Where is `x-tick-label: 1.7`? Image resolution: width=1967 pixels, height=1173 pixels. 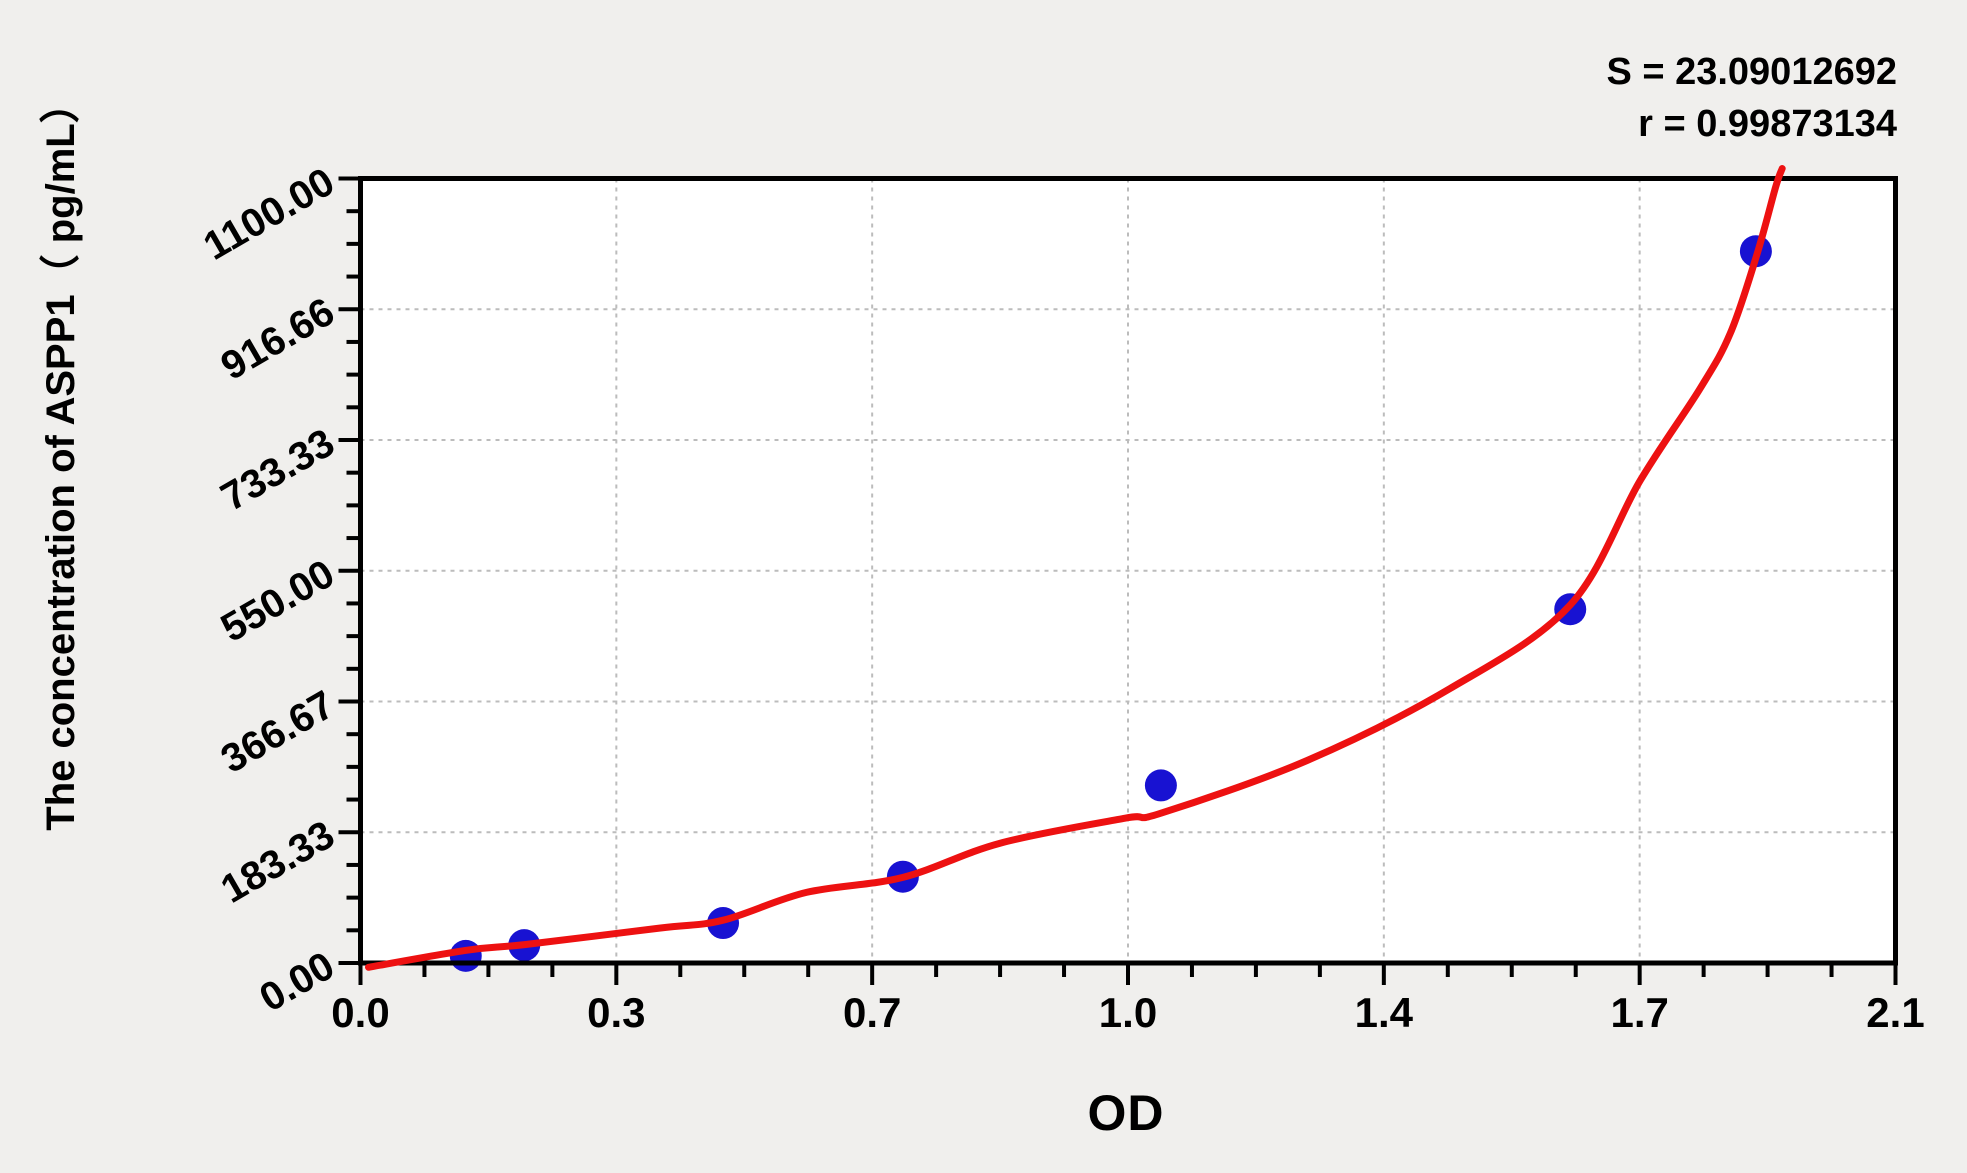
x-tick-label: 1.7 is located at coordinates (1639, 1012).